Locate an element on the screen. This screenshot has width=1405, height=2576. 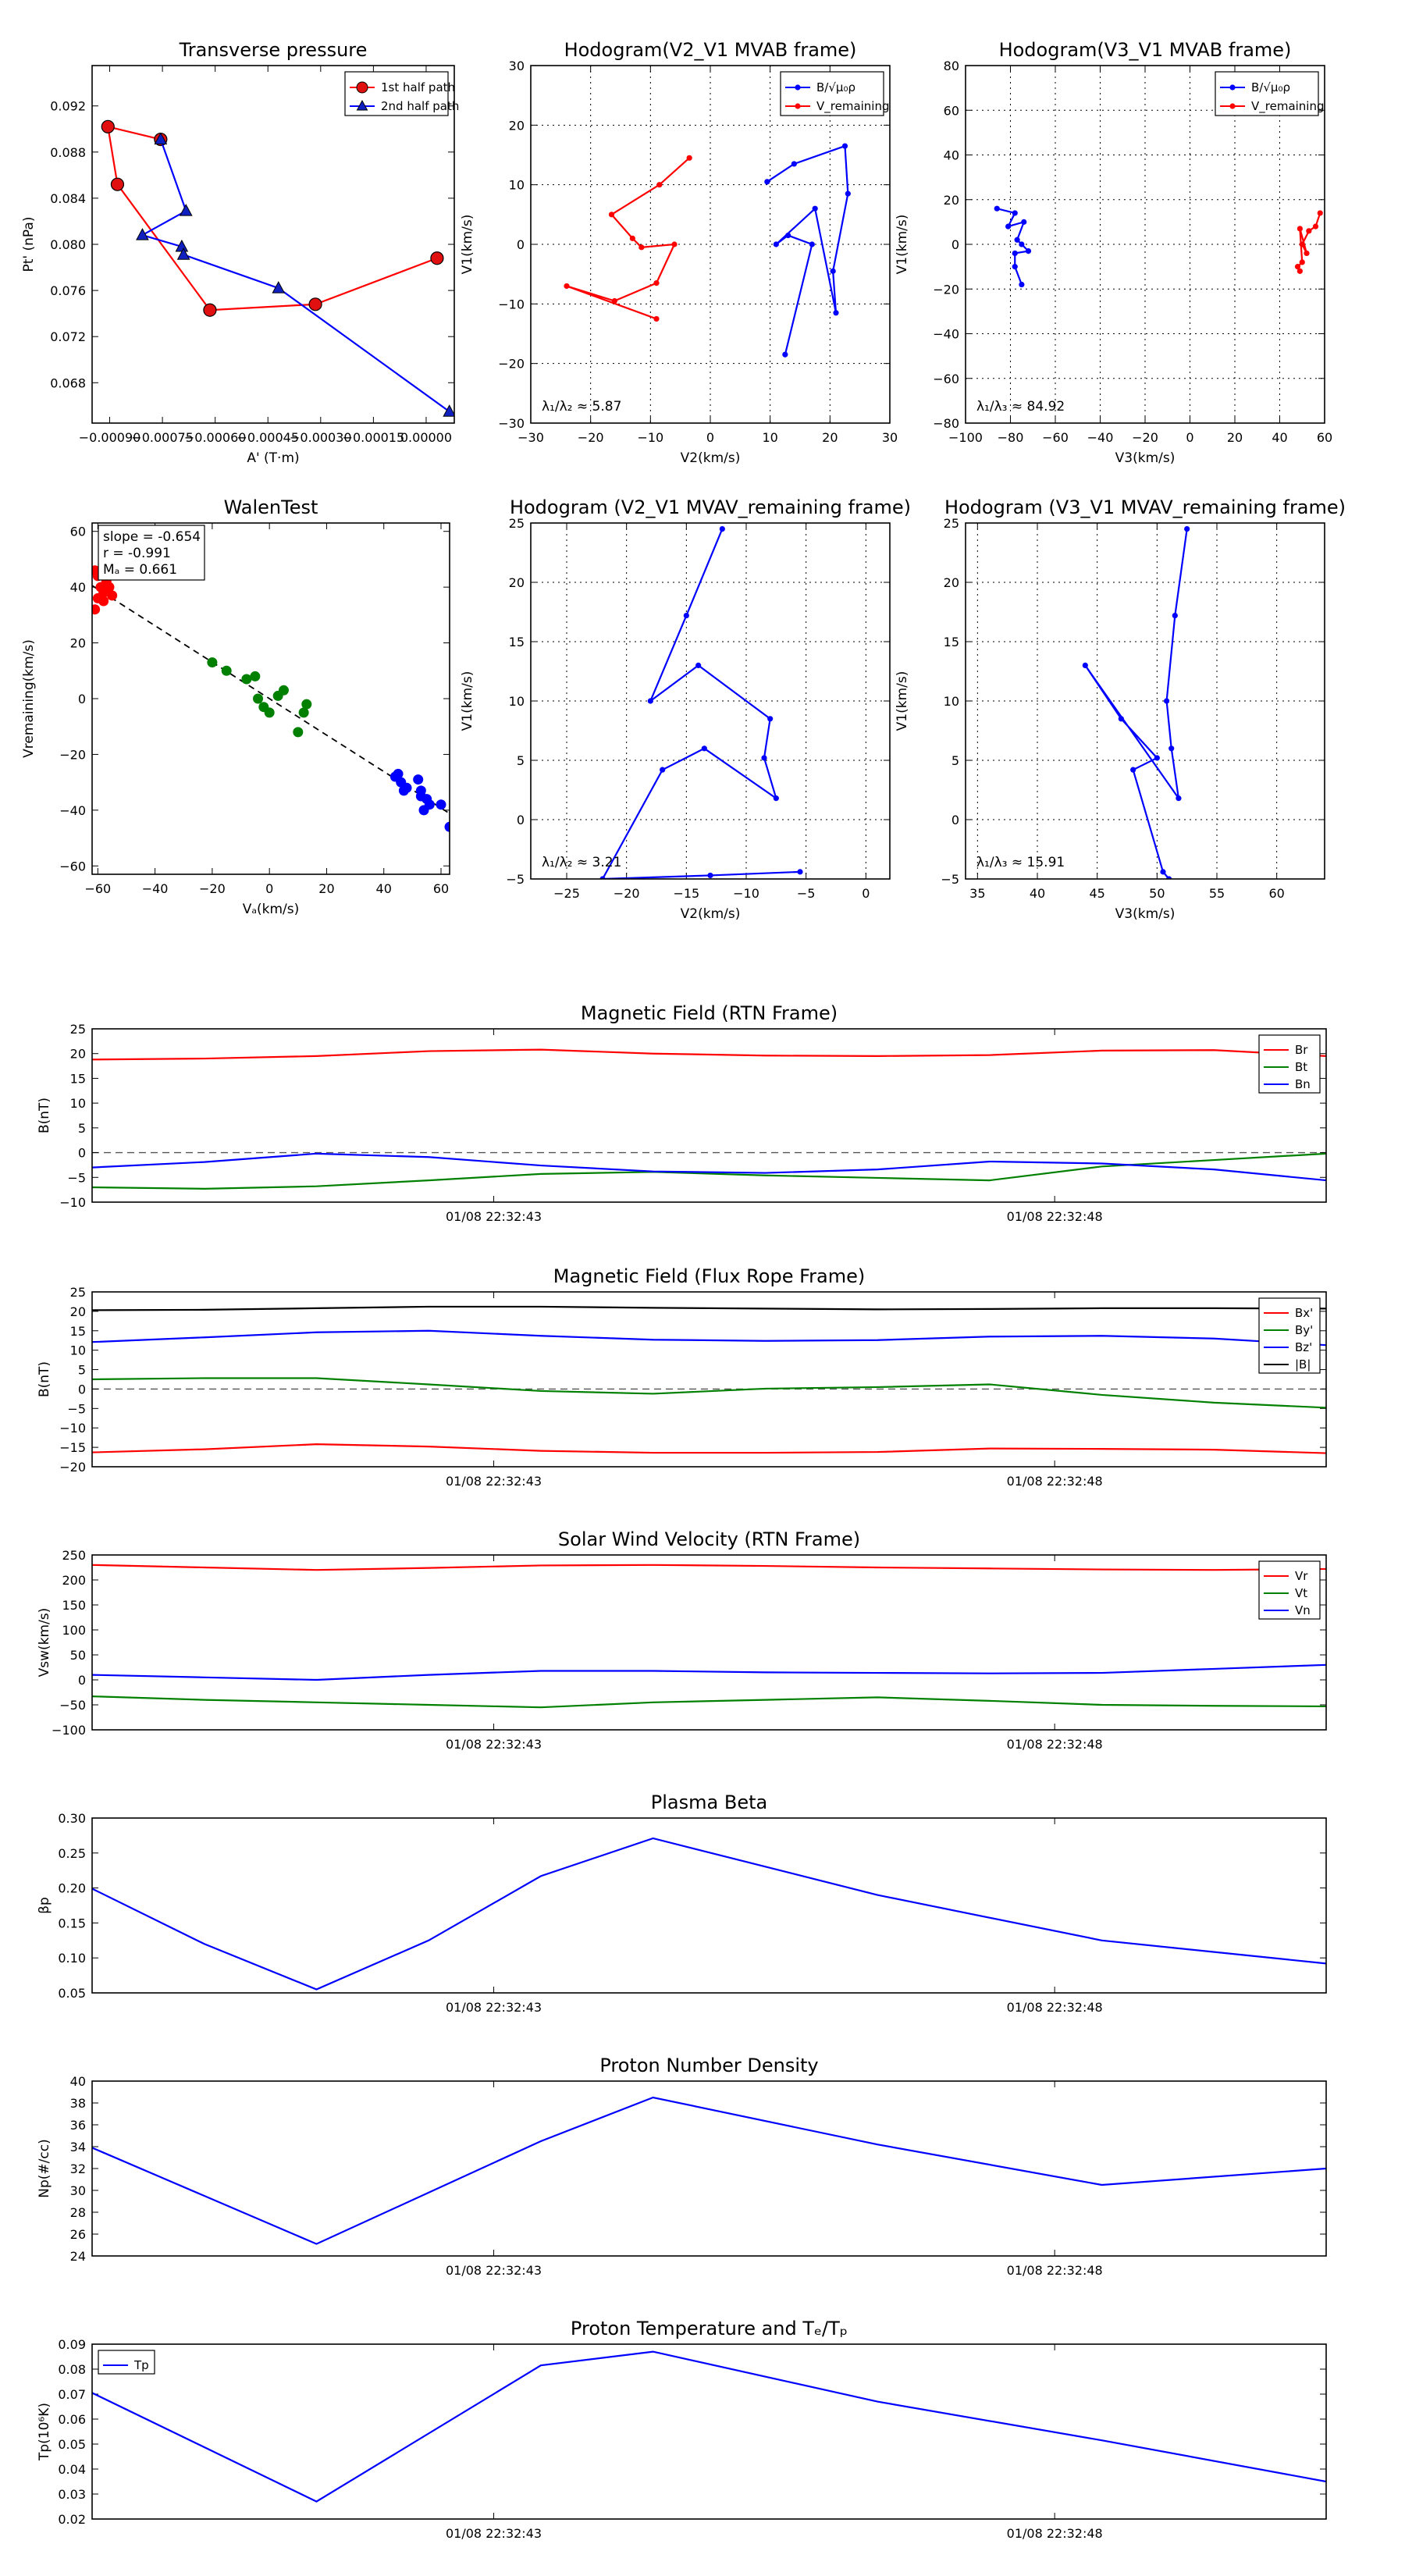
y-tick-label: −5 is located at coordinates (76, 1177).